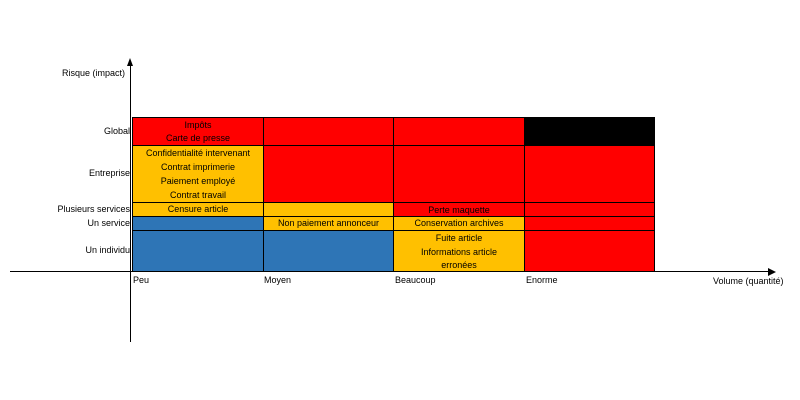 The height and width of the screenshot is (400, 800). What do you see at coordinates (589, 131) in the screenshot?
I see `cell-global-enorme` at bounding box center [589, 131].